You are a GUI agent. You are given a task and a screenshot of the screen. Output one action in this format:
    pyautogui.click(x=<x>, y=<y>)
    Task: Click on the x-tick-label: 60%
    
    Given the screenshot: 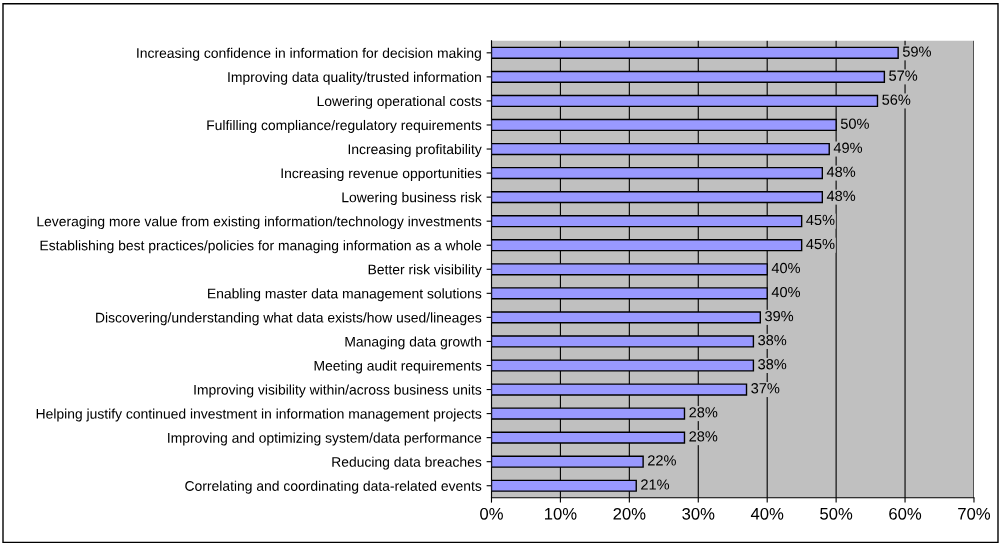 What is the action you would take?
    pyautogui.click(x=905, y=513)
    